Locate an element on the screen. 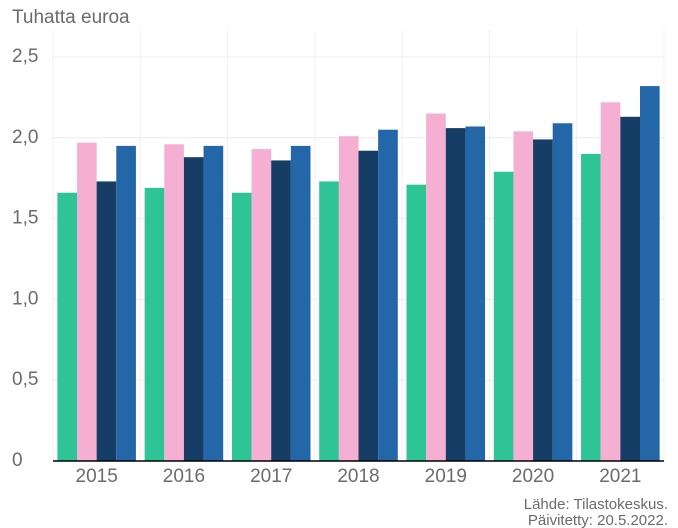  source: Lähde: Tilastokeskus. is located at coordinates (596, 504).